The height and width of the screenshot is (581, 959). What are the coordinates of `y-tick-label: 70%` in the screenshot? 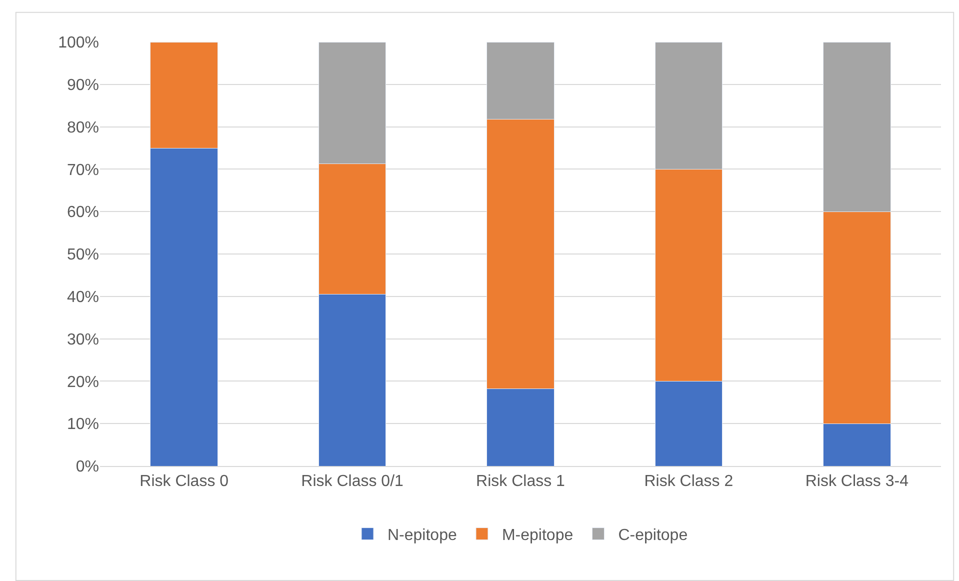 It's located at (82, 170).